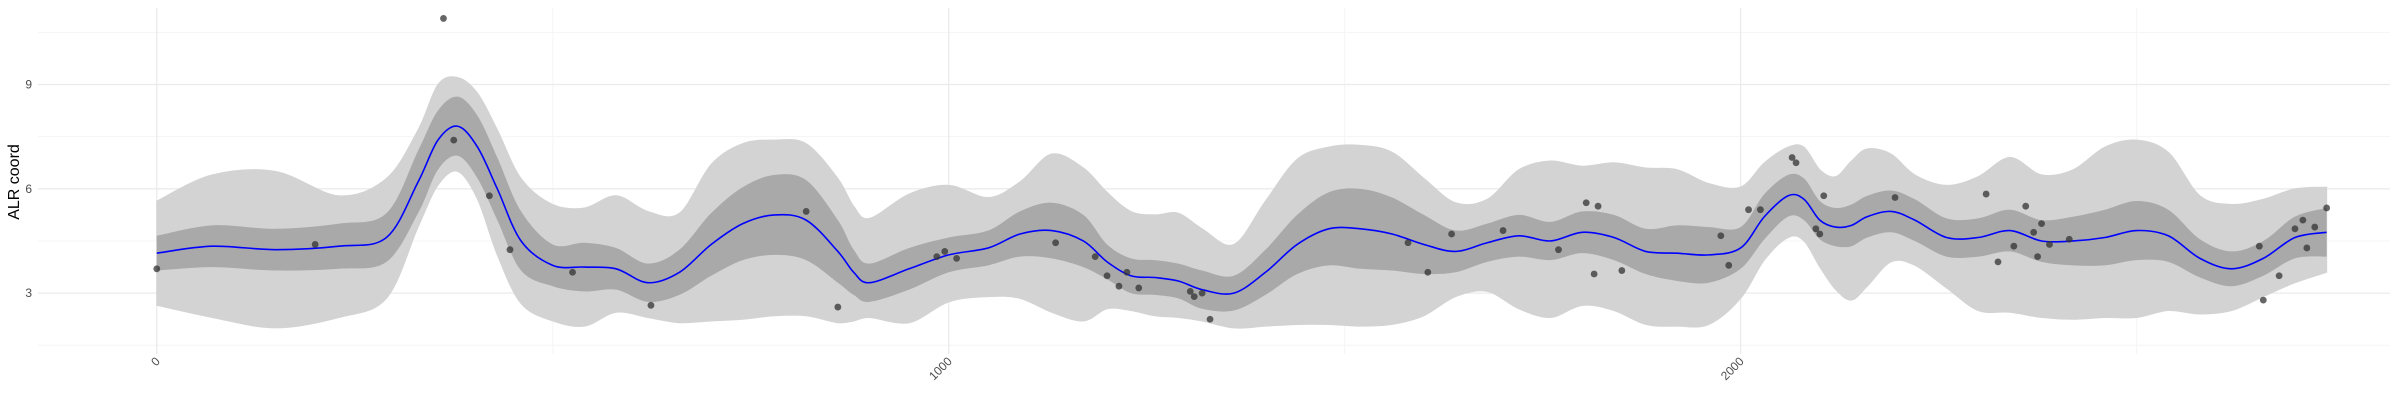 The image size is (2400, 400). What do you see at coordinates (14, 182) in the screenshot?
I see `y-axis-title: ALR coord` at bounding box center [14, 182].